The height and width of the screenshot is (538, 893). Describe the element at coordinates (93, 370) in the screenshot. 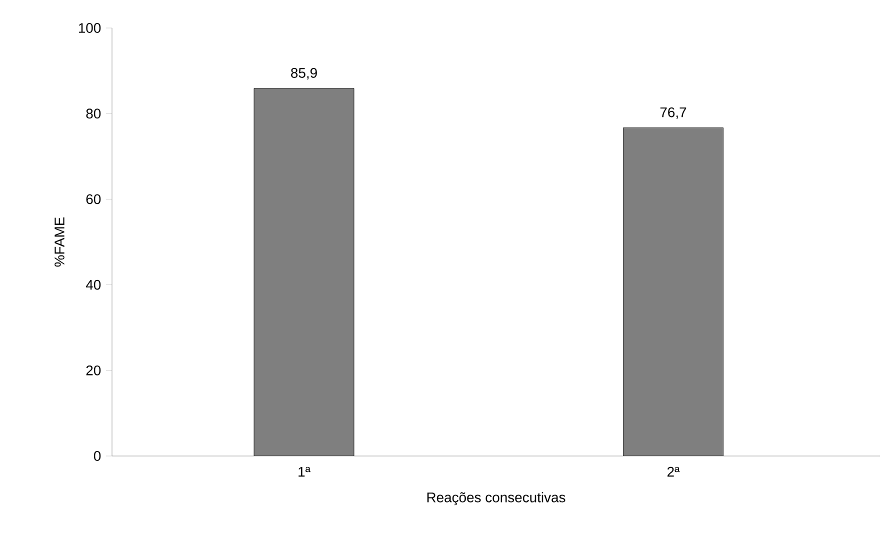

I see `y-tick-label: 20` at that location.